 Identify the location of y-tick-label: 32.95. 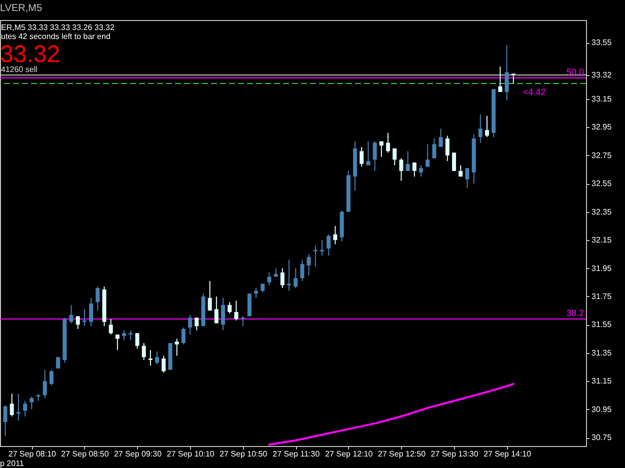
(602, 127).